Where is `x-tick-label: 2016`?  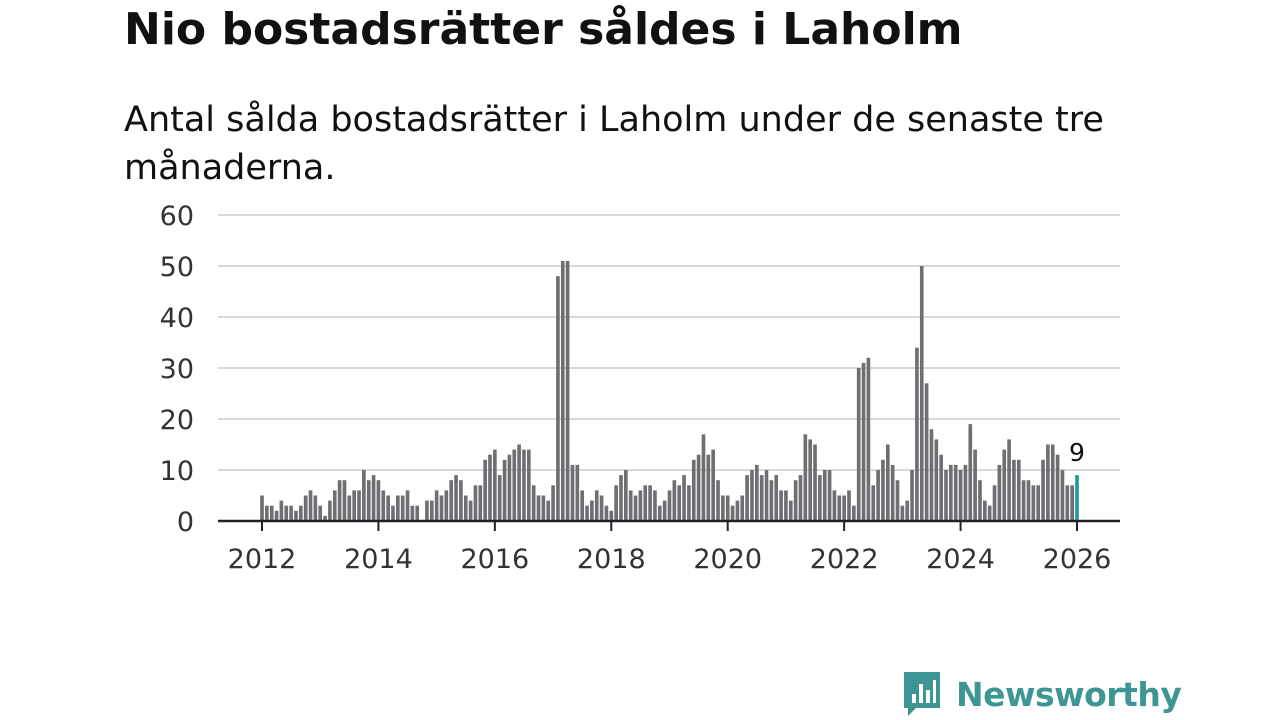
x-tick-label: 2016 is located at coordinates (494, 559).